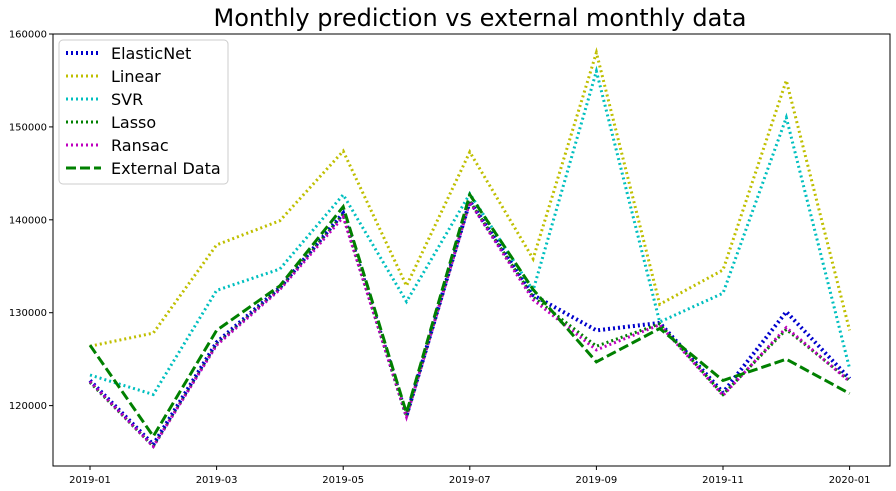 This screenshot has height=491, width=896. Describe the element at coordinates (28, 127) in the screenshot. I see `y-tick-label: 150000` at that location.